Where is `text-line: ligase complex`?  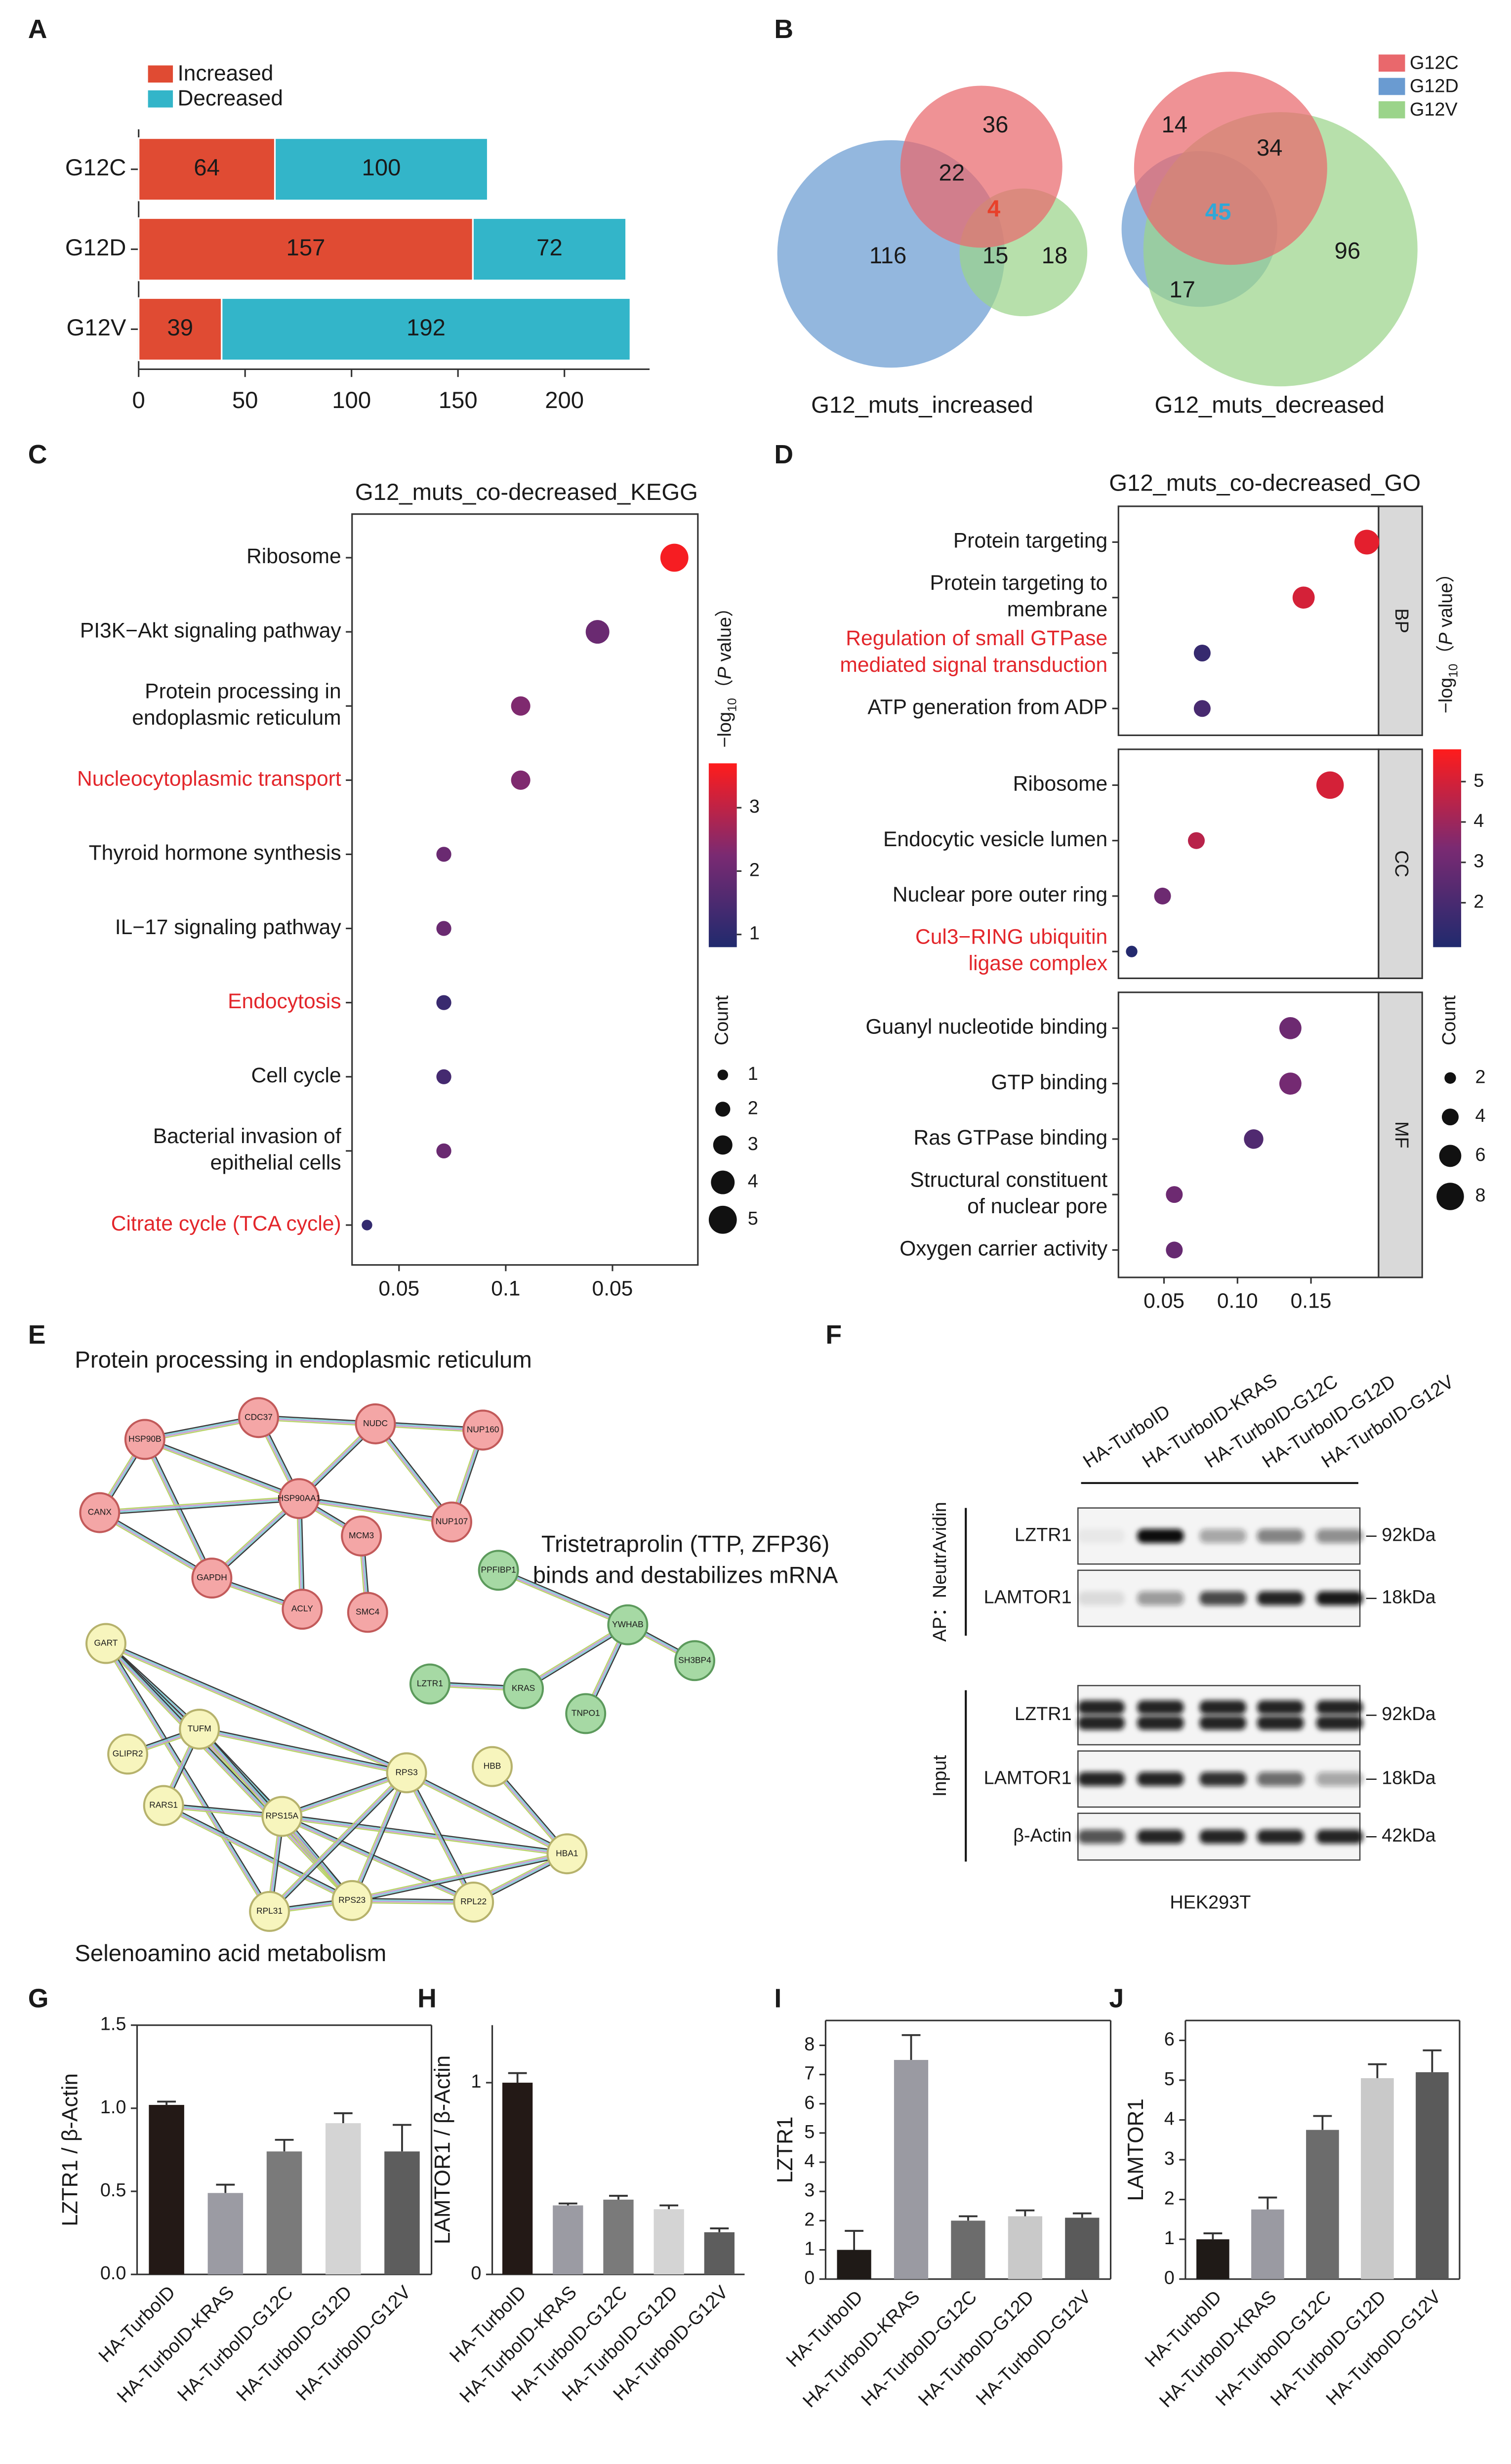 text-line: ligase complex is located at coordinates (1038, 963).